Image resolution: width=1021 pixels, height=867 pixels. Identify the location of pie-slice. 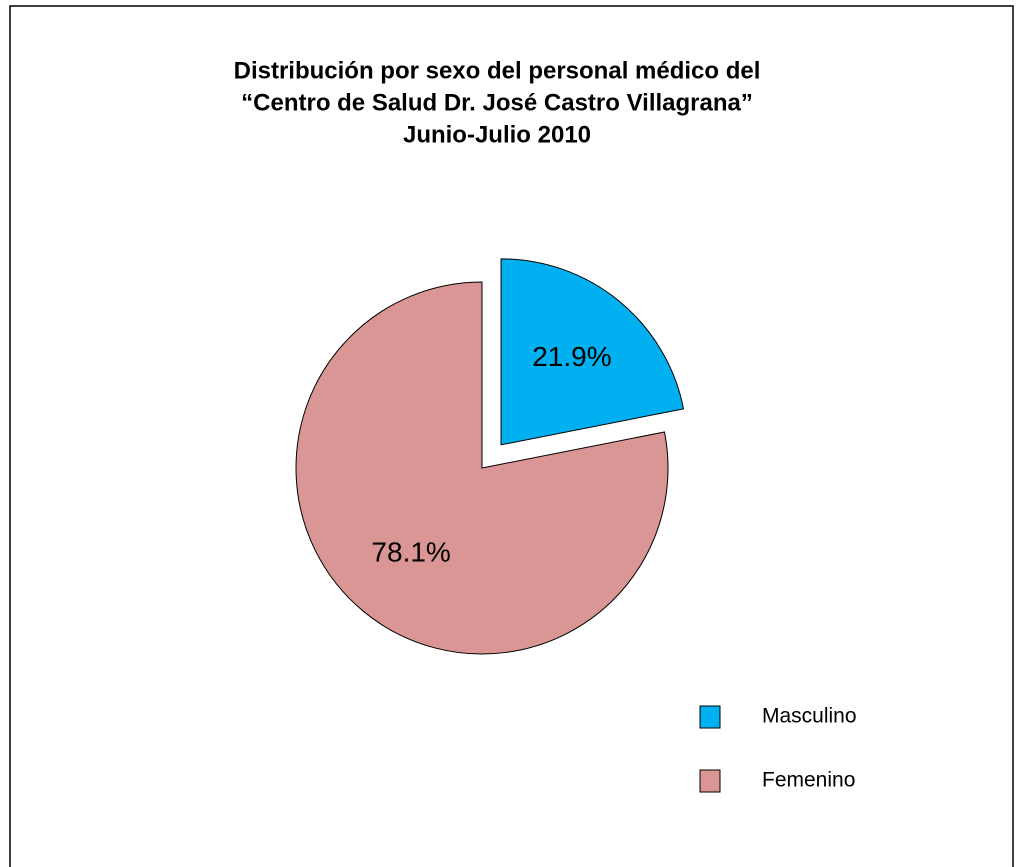
(592, 352).